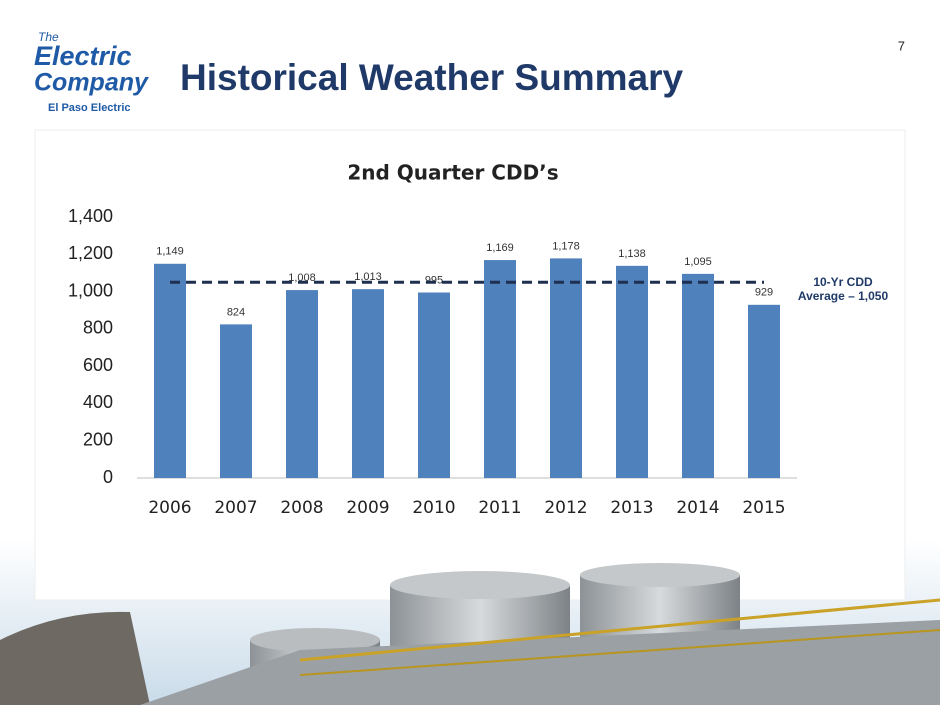  Describe the element at coordinates (697, 508) in the screenshot. I see `x-tick-label: 2014` at that location.